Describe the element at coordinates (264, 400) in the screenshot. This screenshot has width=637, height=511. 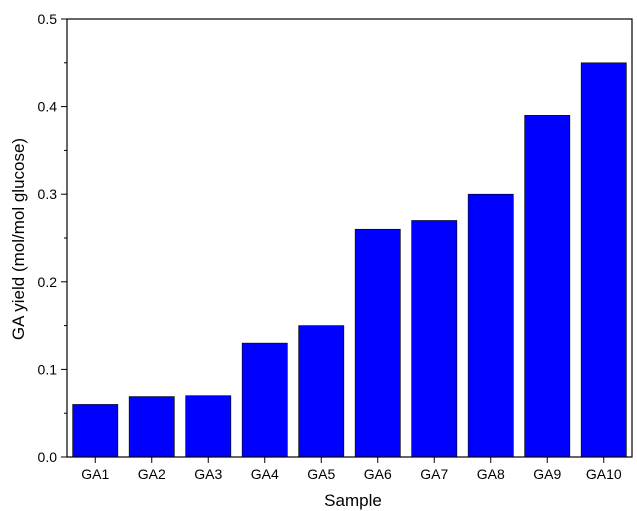
I see `bar-ga4` at that location.